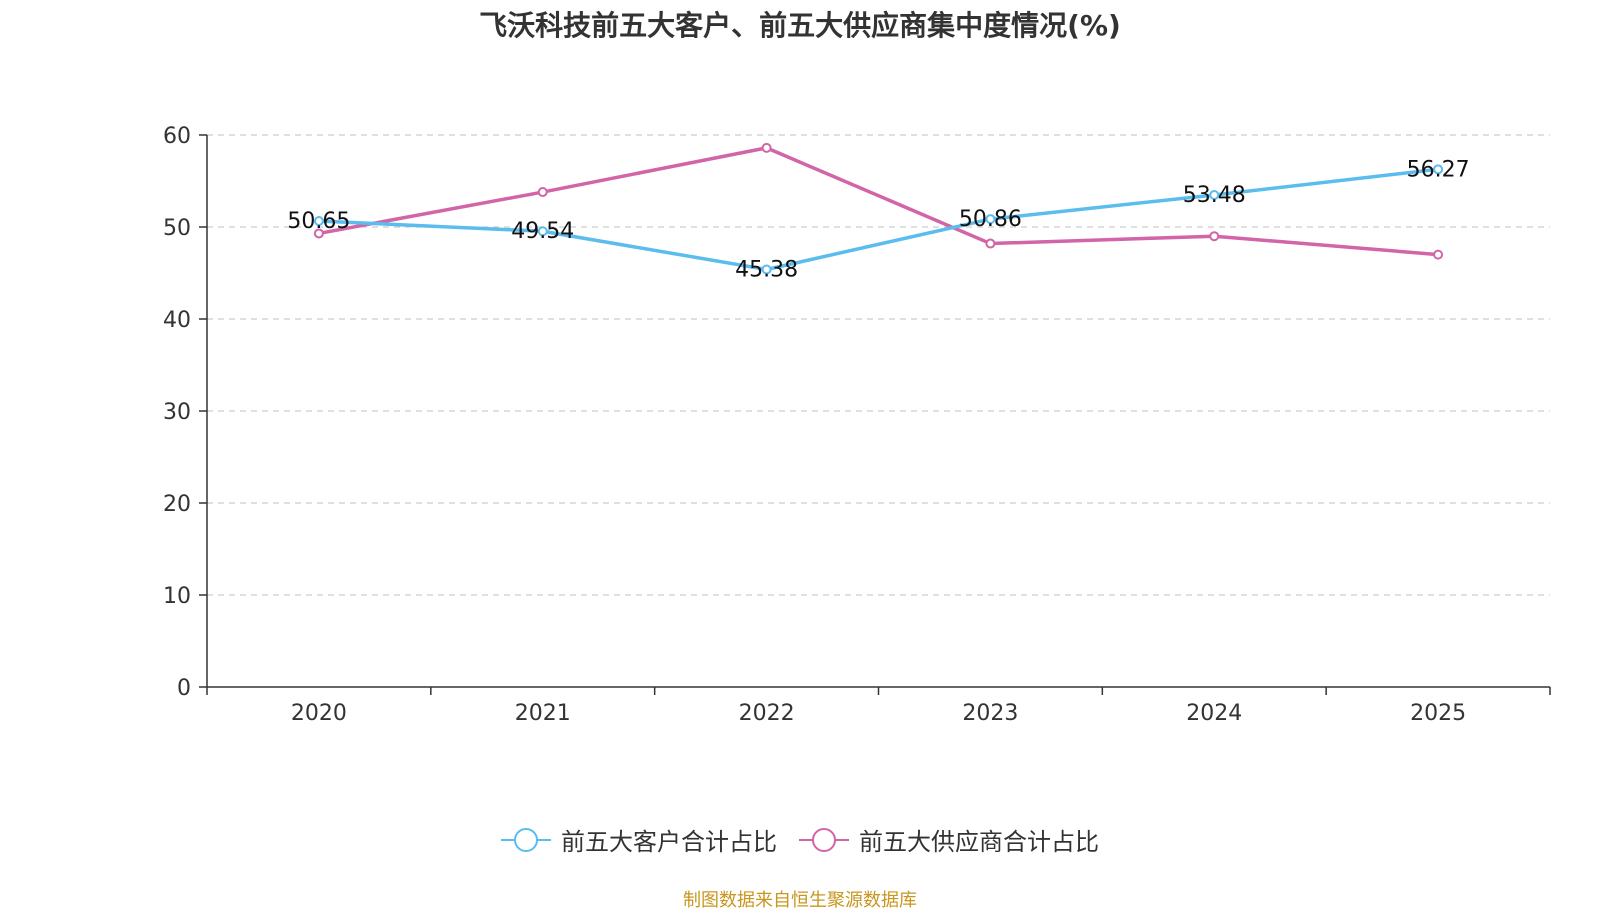 The image size is (1600, 912). Describe the element at coordinates (184, 688) in the screenshot. I see `y-tick-label-0: 0` at that location.